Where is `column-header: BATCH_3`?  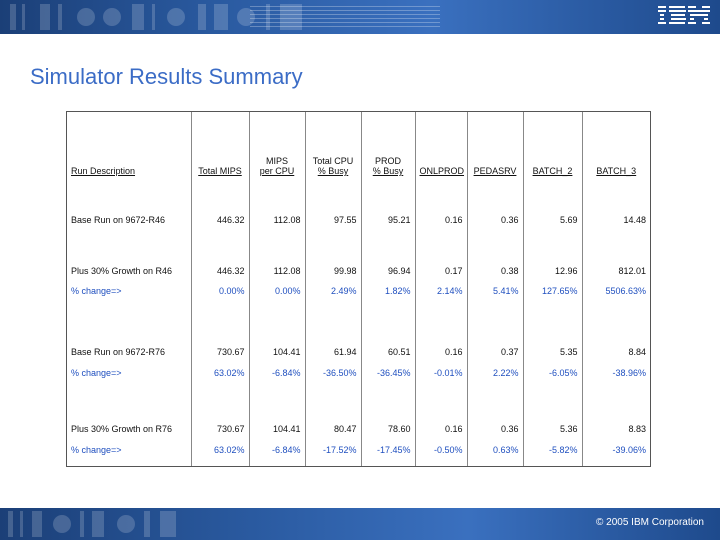 column-header: BATCH_3 is located at coordinates (615, 146).